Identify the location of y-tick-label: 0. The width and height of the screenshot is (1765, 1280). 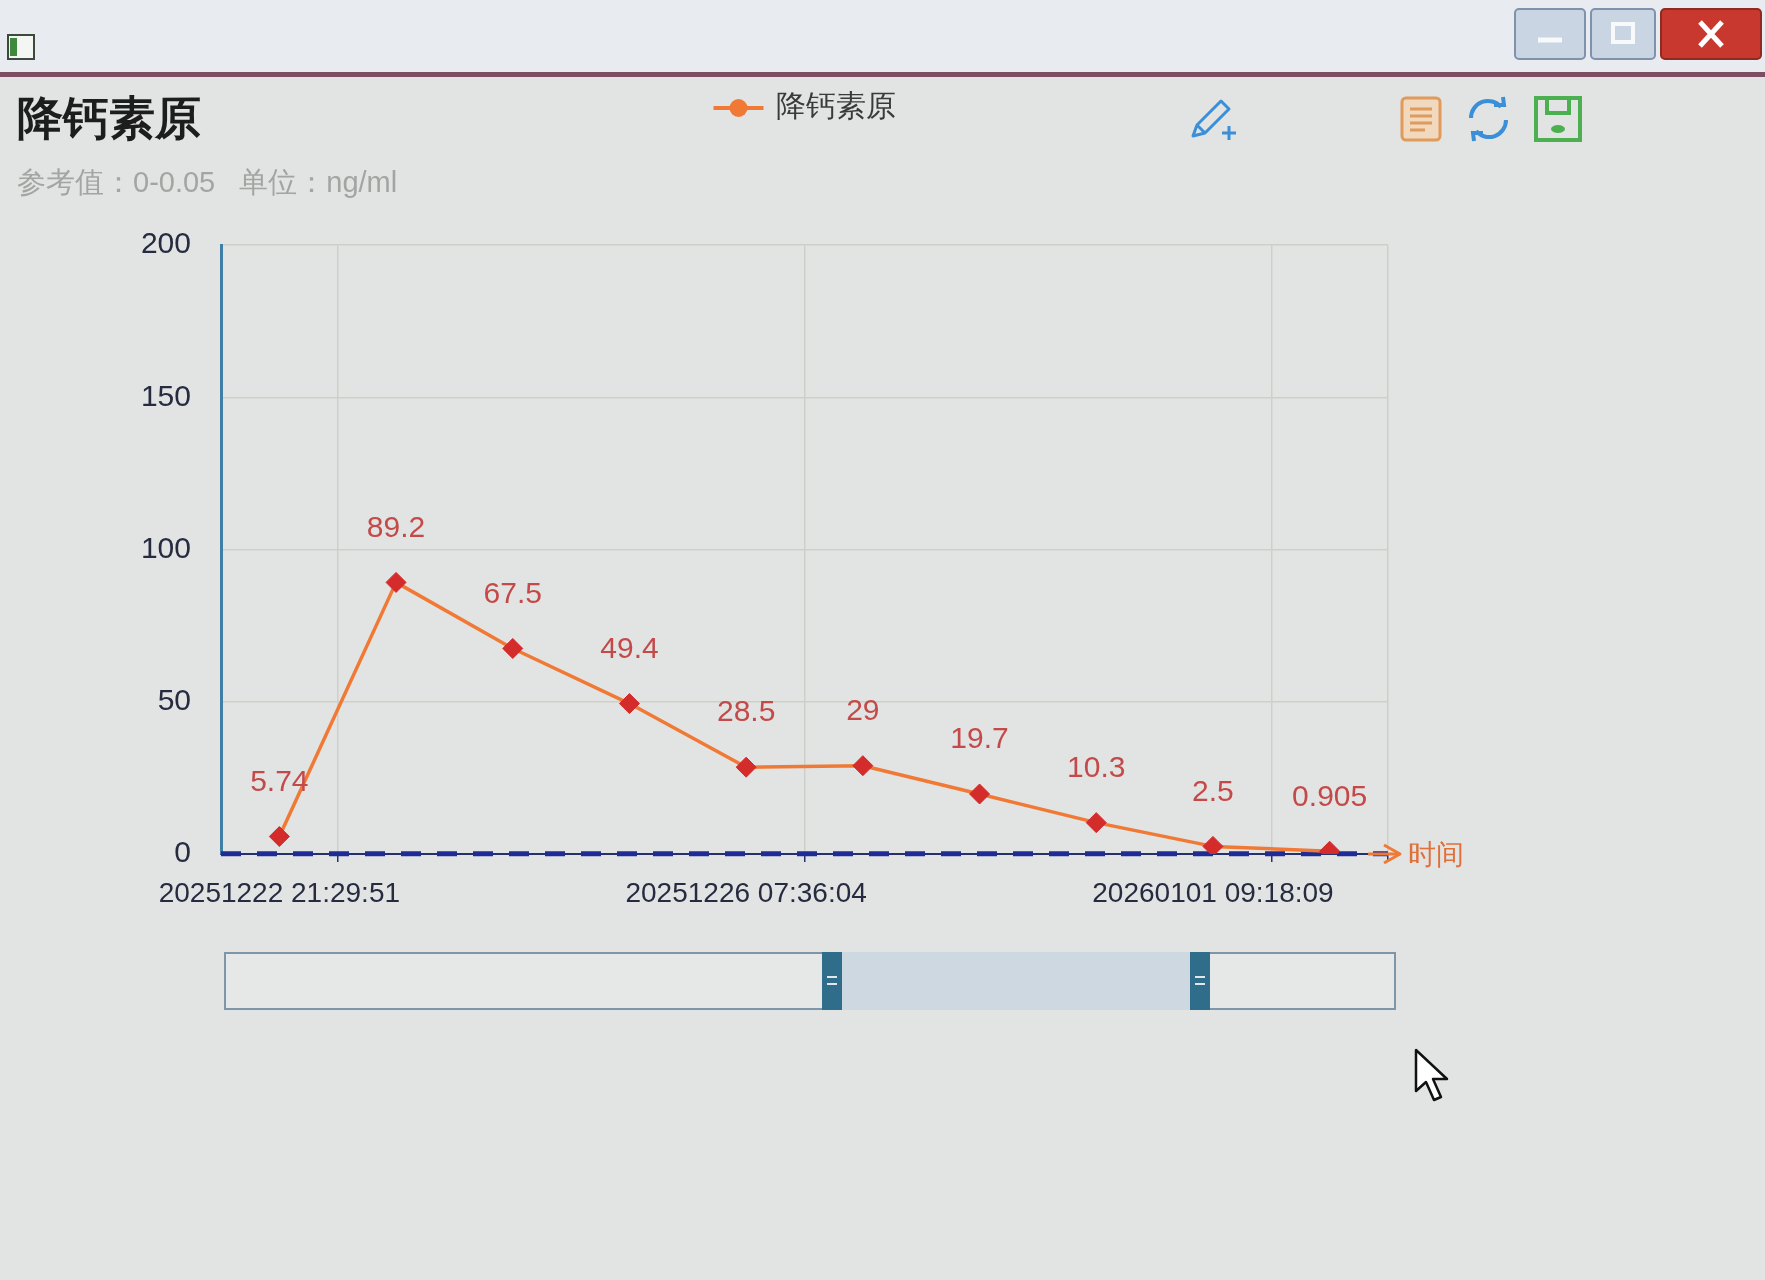
(182, 852).